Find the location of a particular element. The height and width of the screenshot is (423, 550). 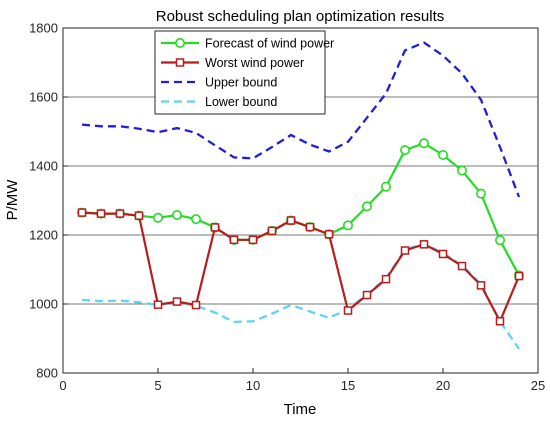

y-axis-label: P/MW is located at coordinates (12, 200).